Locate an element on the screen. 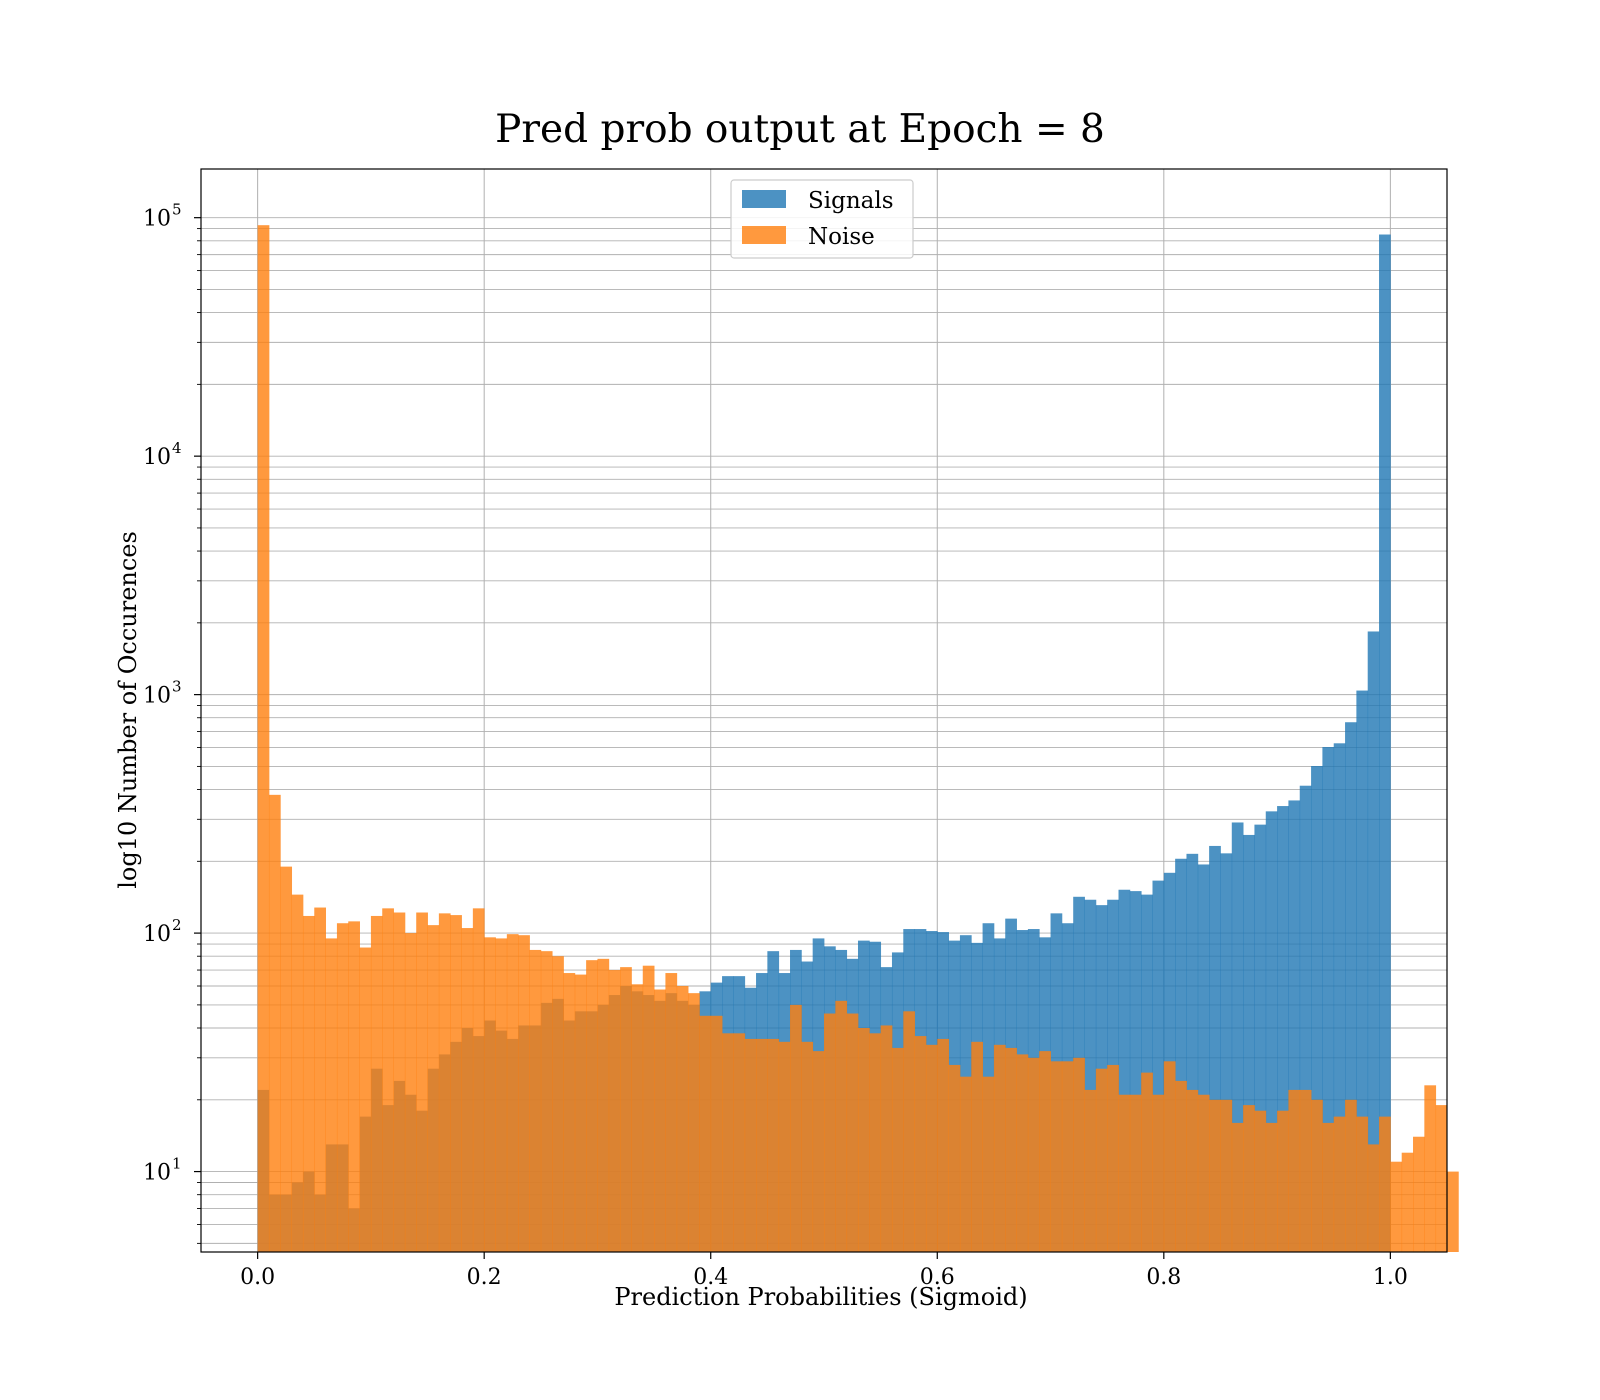 The height and width of the screenshot is (1400, 1600). legend-swatch-signals is located at coordinates (764, 199).